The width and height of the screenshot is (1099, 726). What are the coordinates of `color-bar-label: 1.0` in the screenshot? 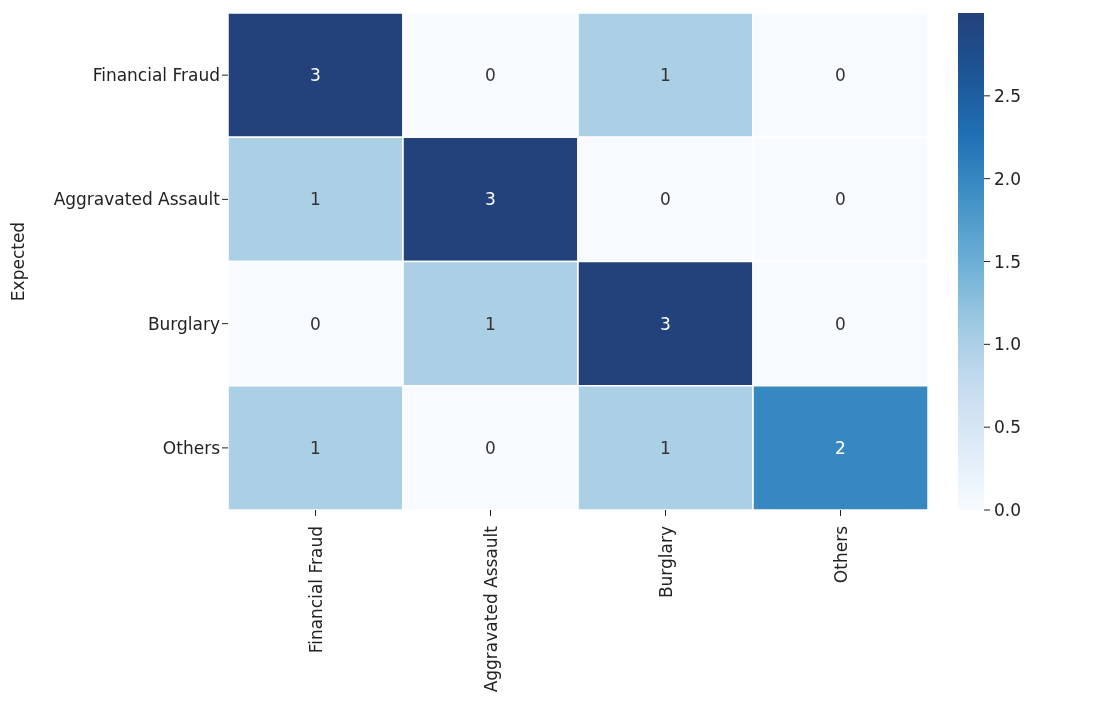 It's located at (1008, 344).